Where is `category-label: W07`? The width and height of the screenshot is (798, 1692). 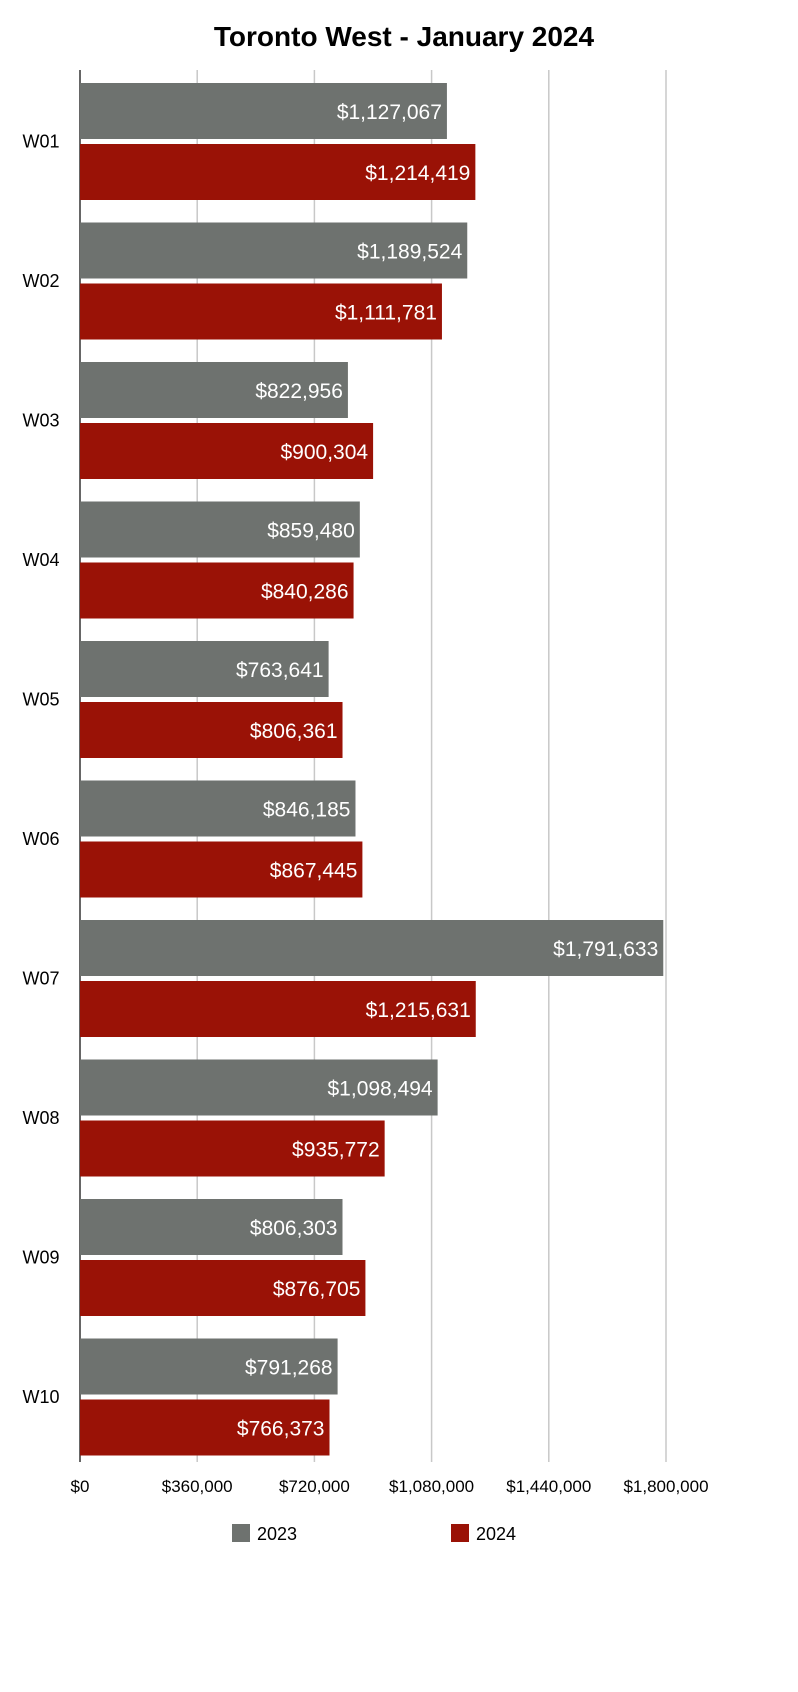
category-label: W07 is located at coordinates (40, 979).